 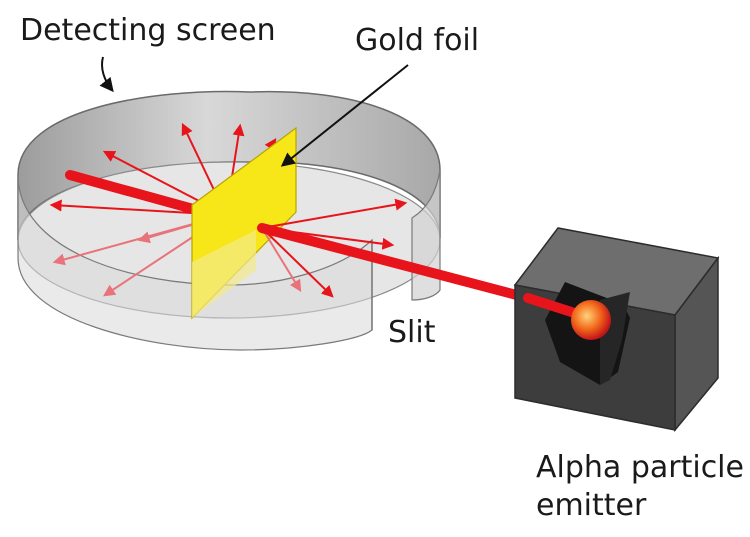 What do you see at coordinates (244, 223) in the screenshot?
I see `gold-foil` at bounding box center [244, 223].